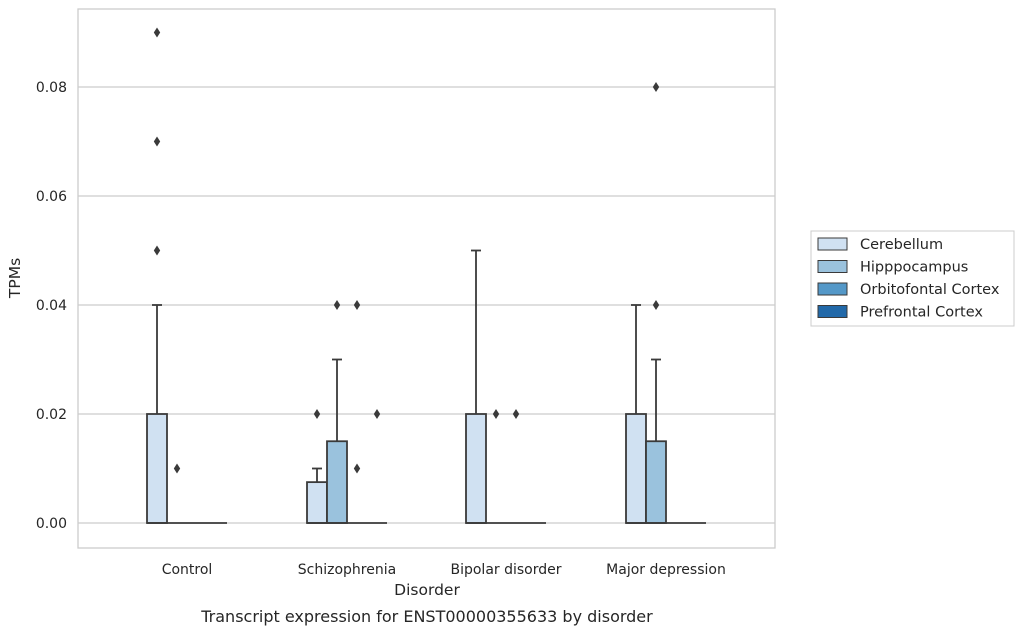 This screenshot has width=1023, height=634. I want to click on legend-label: Orbitofontal Cortex, so click(930, 290).